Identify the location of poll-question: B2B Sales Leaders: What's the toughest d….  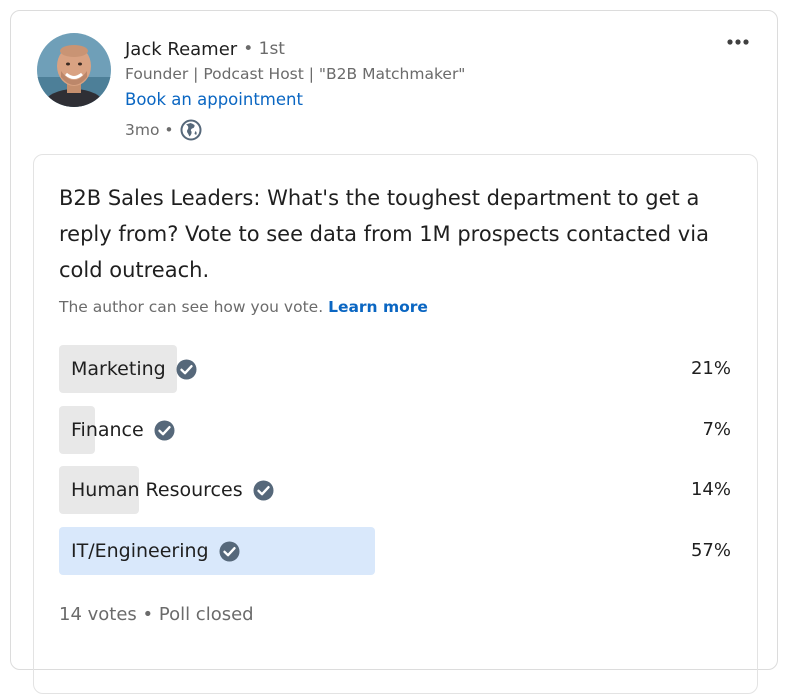
(384, 234).